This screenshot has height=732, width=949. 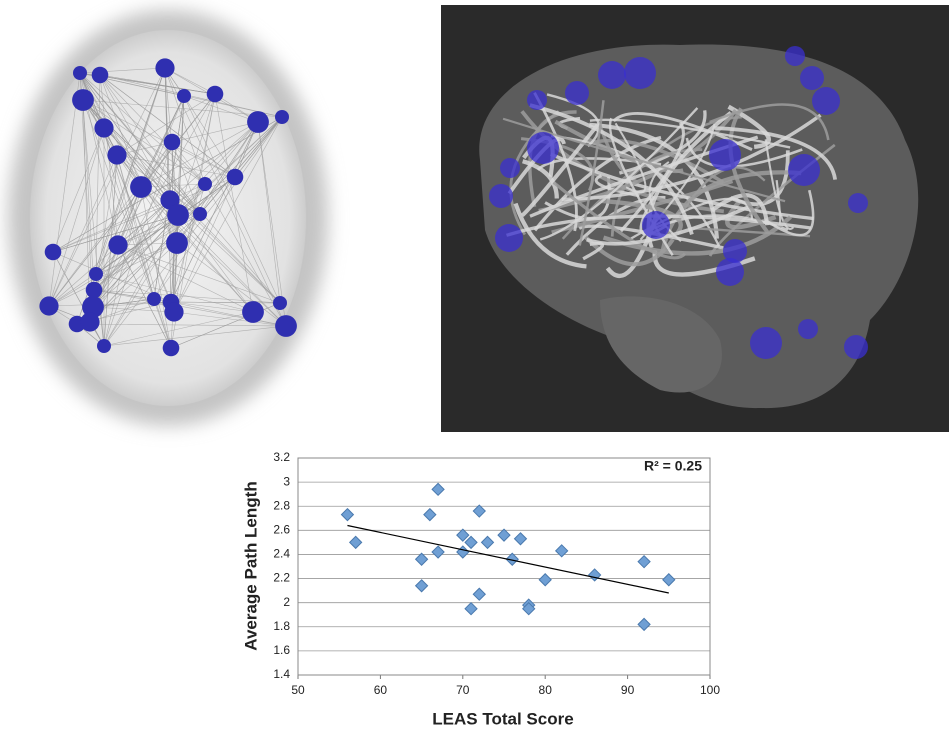 What do you see at coordinates (628, 690) in the screenshot?
I see `x-tick-label: 90` at bounding box center [628, 690].